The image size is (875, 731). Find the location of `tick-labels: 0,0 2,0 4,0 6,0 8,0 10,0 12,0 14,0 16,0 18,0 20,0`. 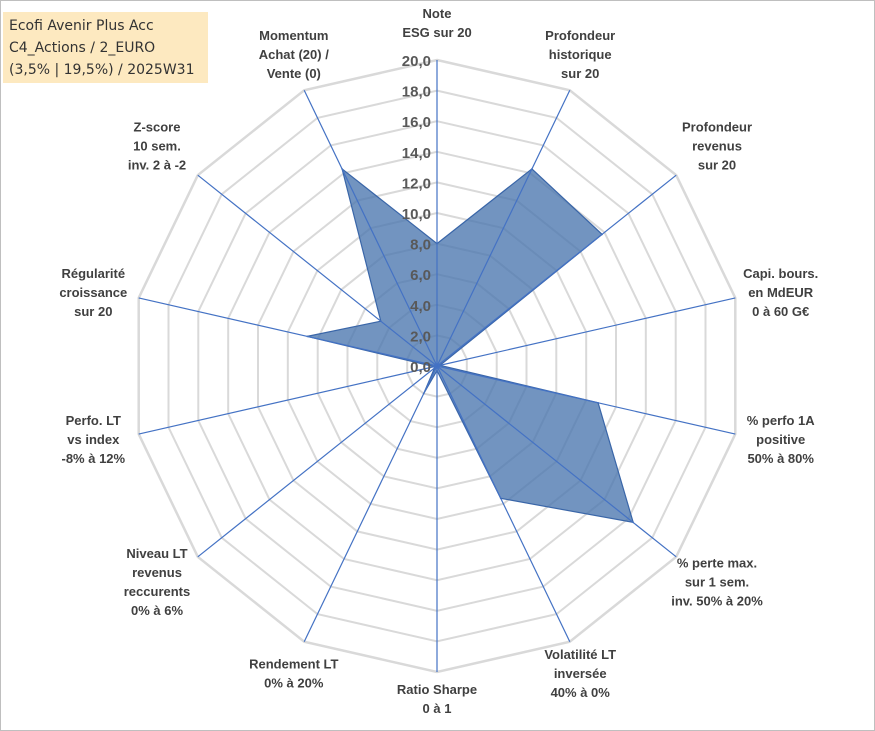

tick-labels: 0,0 2,0 4,0 6,0 8,0 10,0 12,0 14,0 16,0 18,0 20,0 is located at coordinates (416, 214).